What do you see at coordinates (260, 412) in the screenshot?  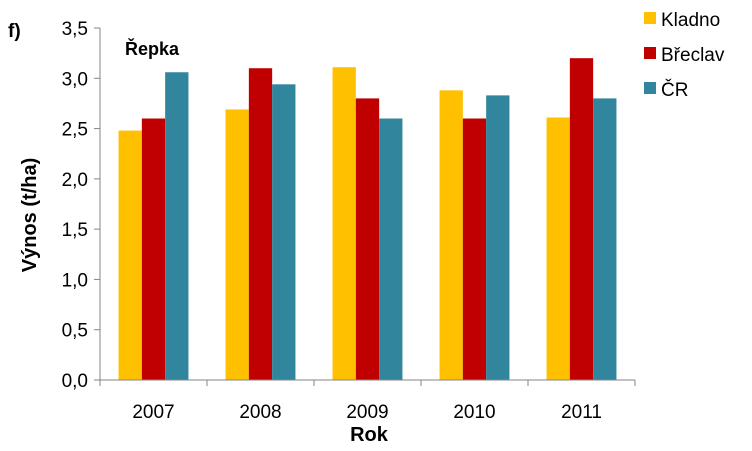 I see `x-tick-label: 2008` at bounding box center [260, 412].